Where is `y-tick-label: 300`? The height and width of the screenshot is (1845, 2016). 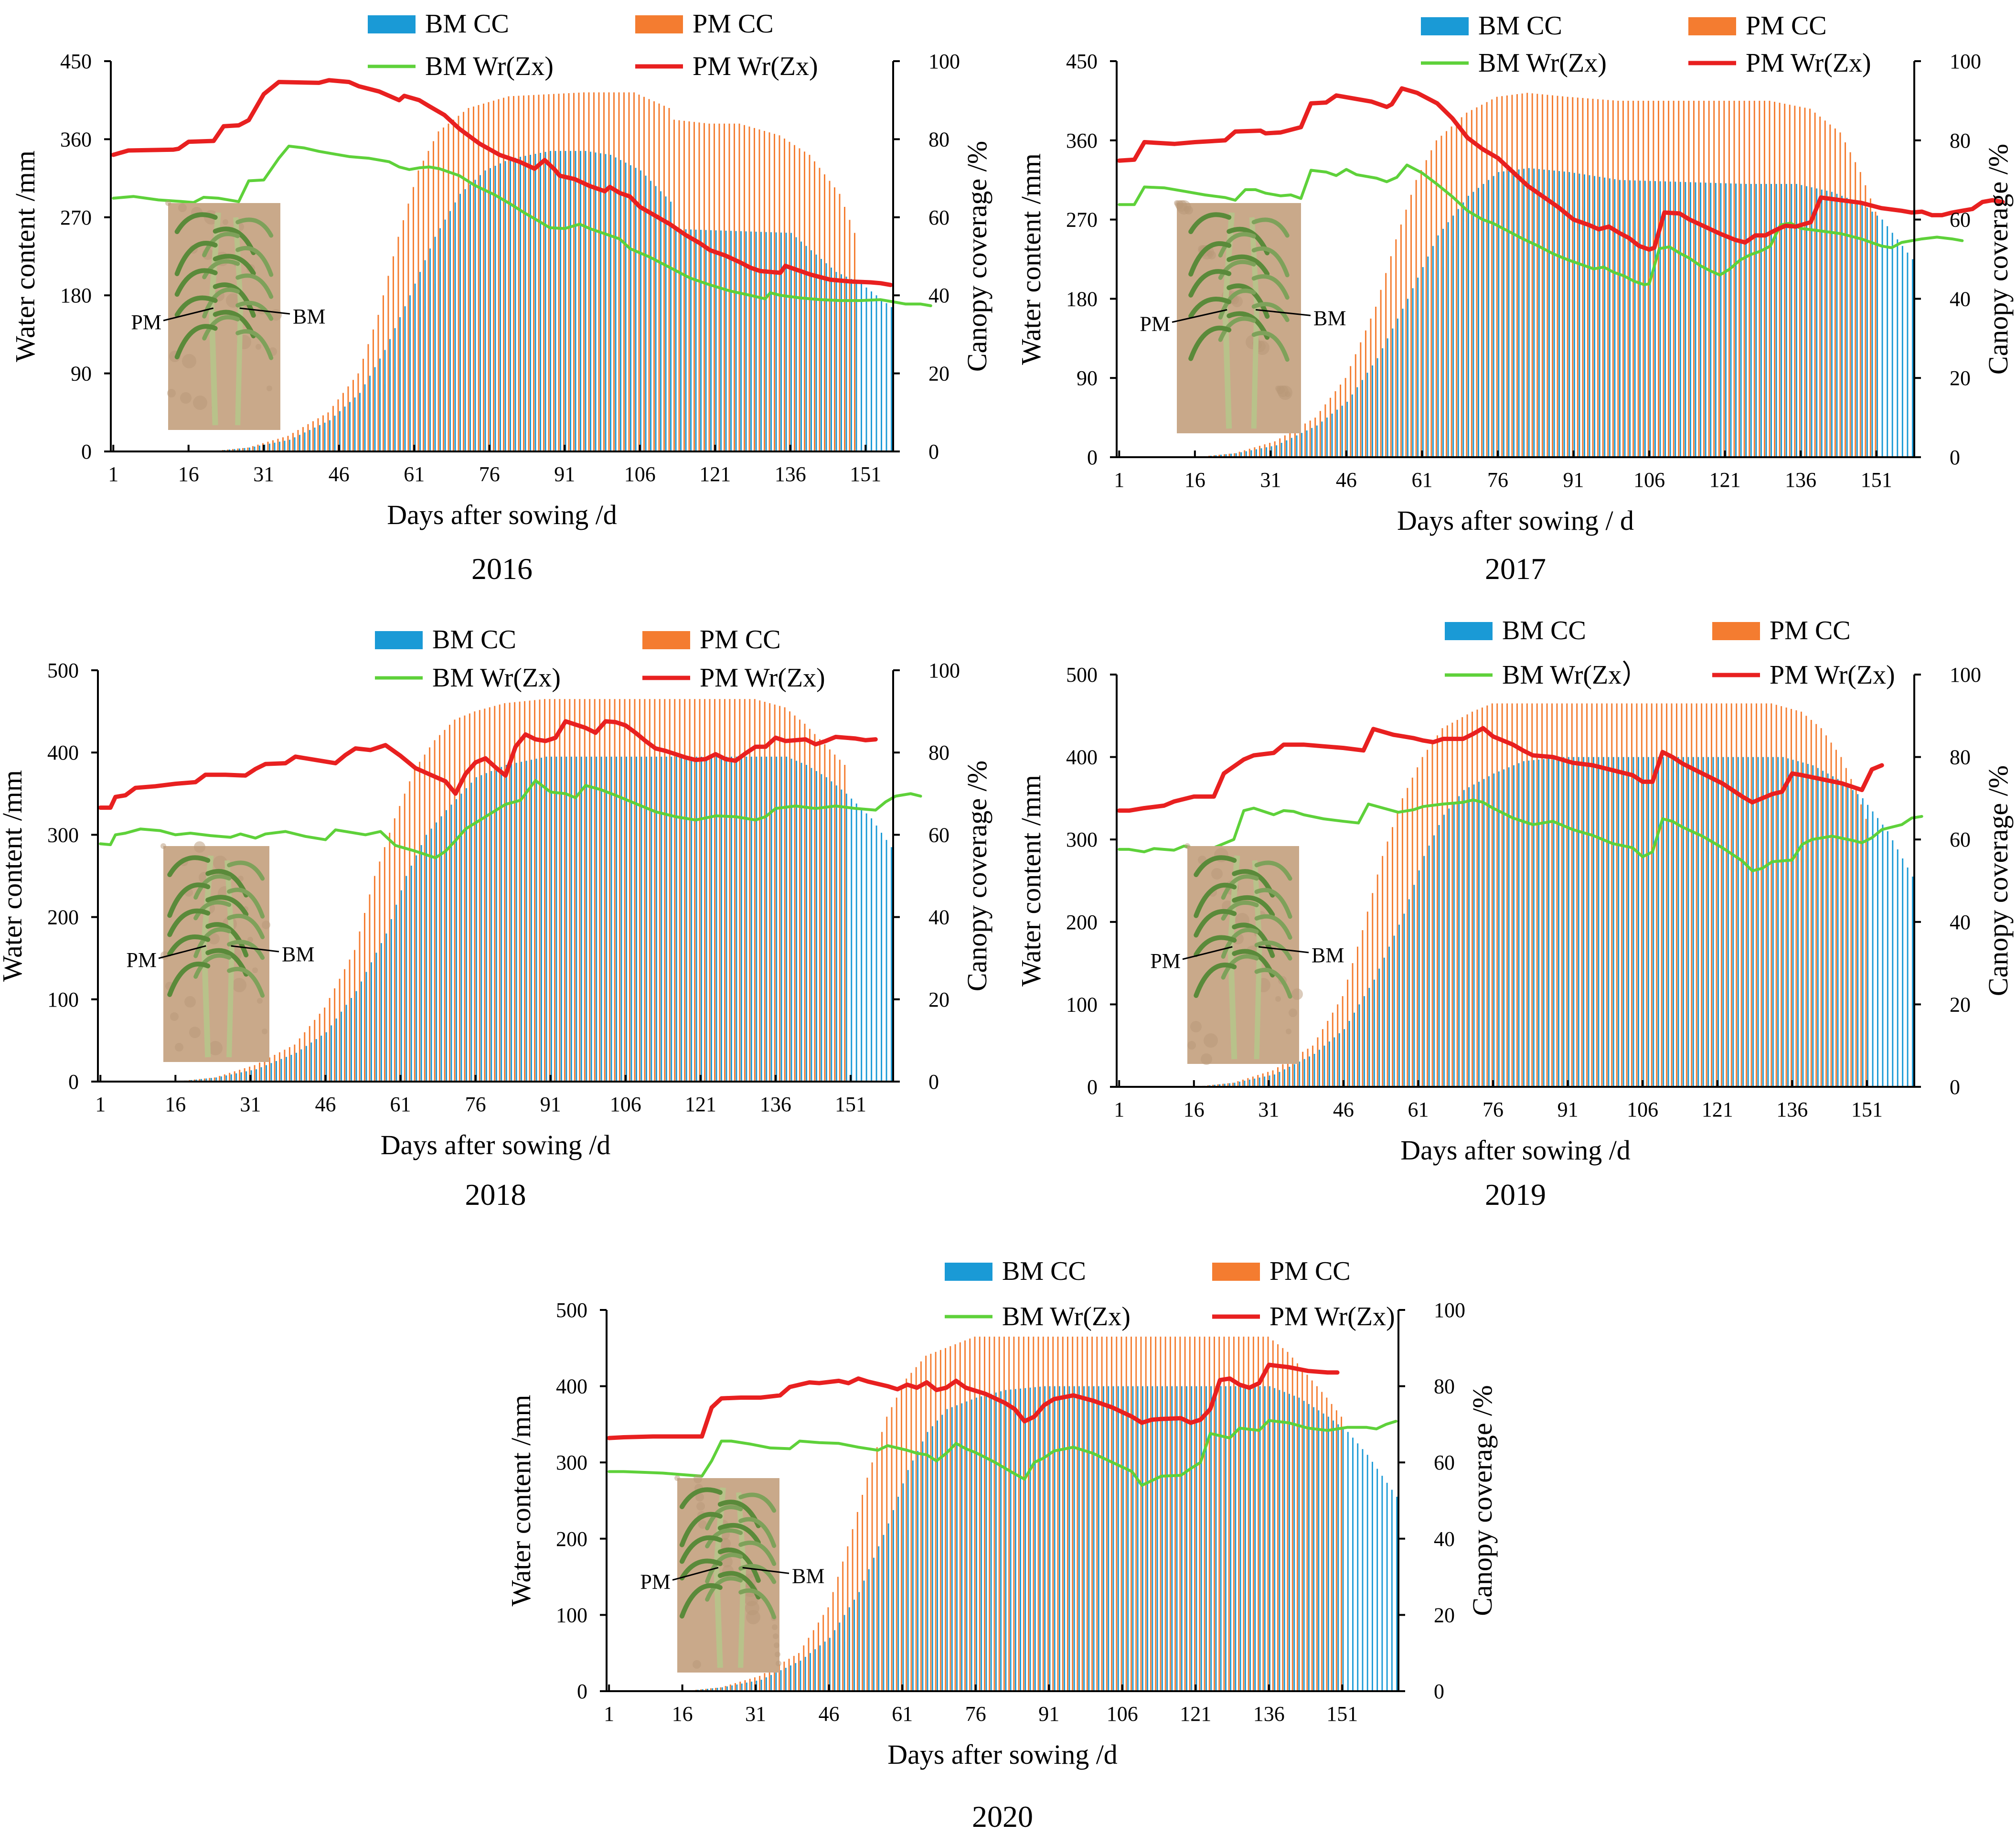
y-tick-label: 300 is located at coordinates (571, 1462).